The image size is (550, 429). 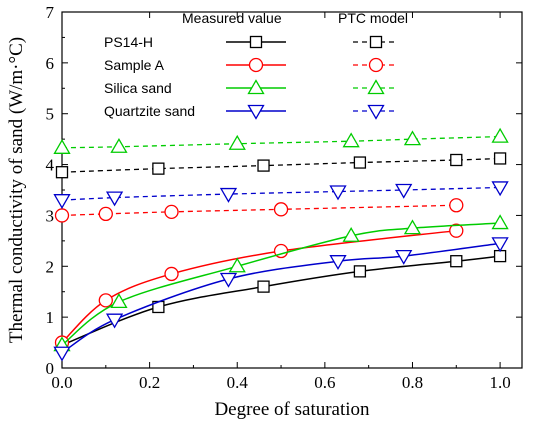 What do you see at coordinates (324, 382) in the screenshot?
I see `x-tick-label: 0.6` at bounding box center [324, 382].